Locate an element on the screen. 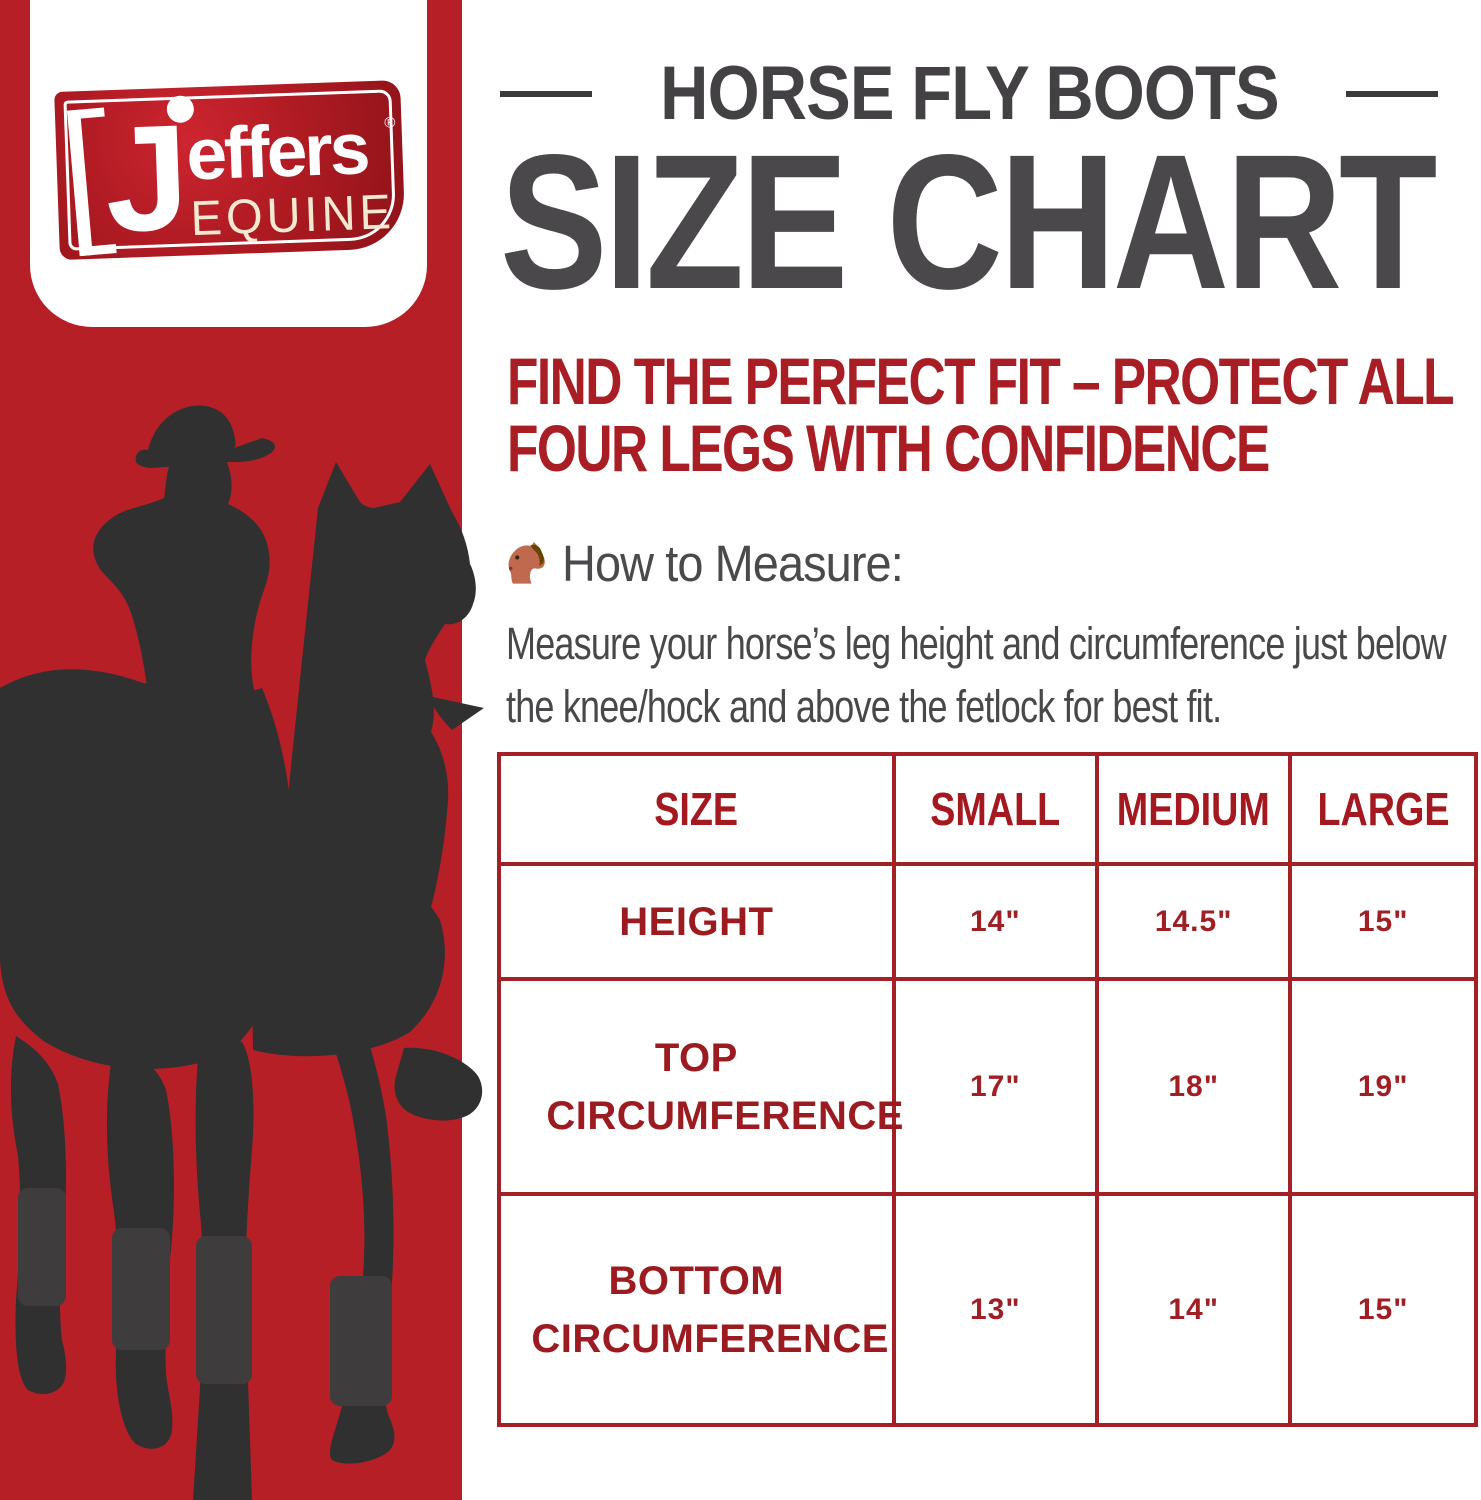 The height and width of the screenshot is (1500, 1481). bottom-circ-large-value: 15" is located at coordinates (1383, 1309).